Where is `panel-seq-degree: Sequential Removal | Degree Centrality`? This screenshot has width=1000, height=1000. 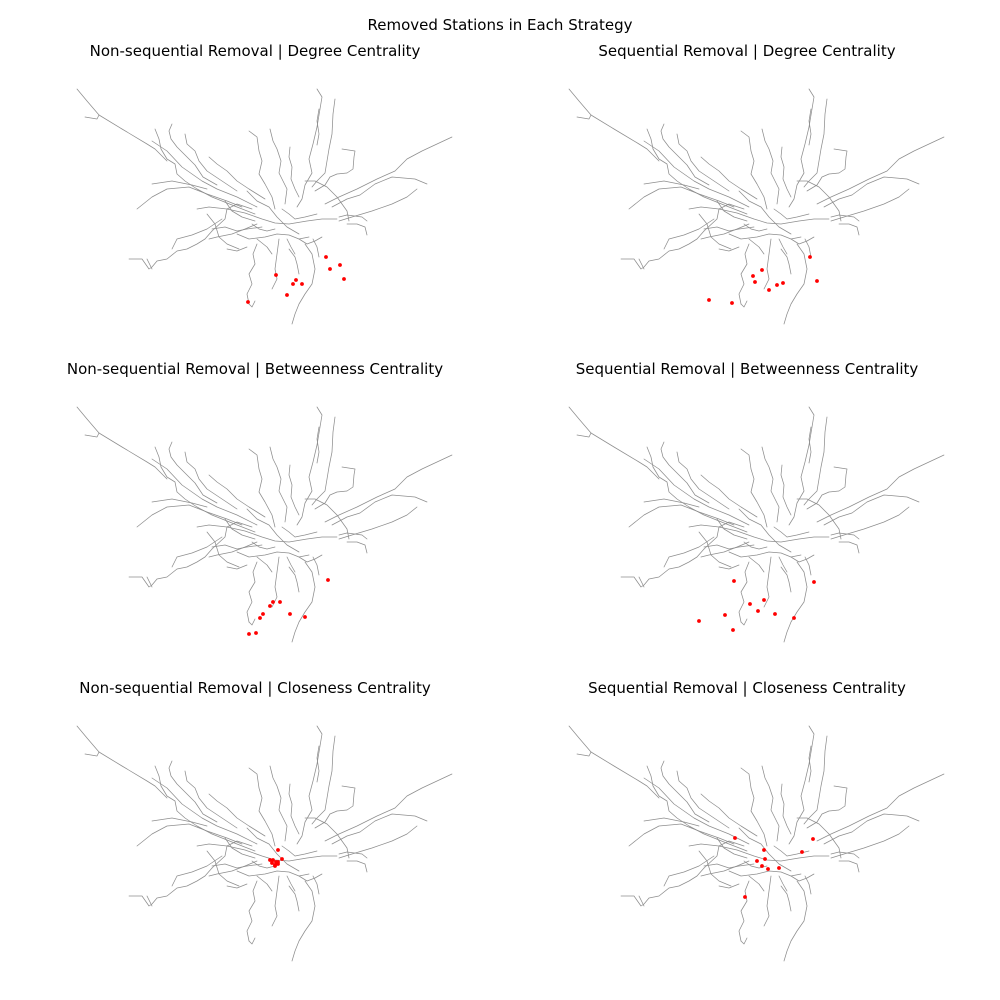
panel-seq-degree: Sequential Removal | Degree Centrality is located at coordinates (747, 192).